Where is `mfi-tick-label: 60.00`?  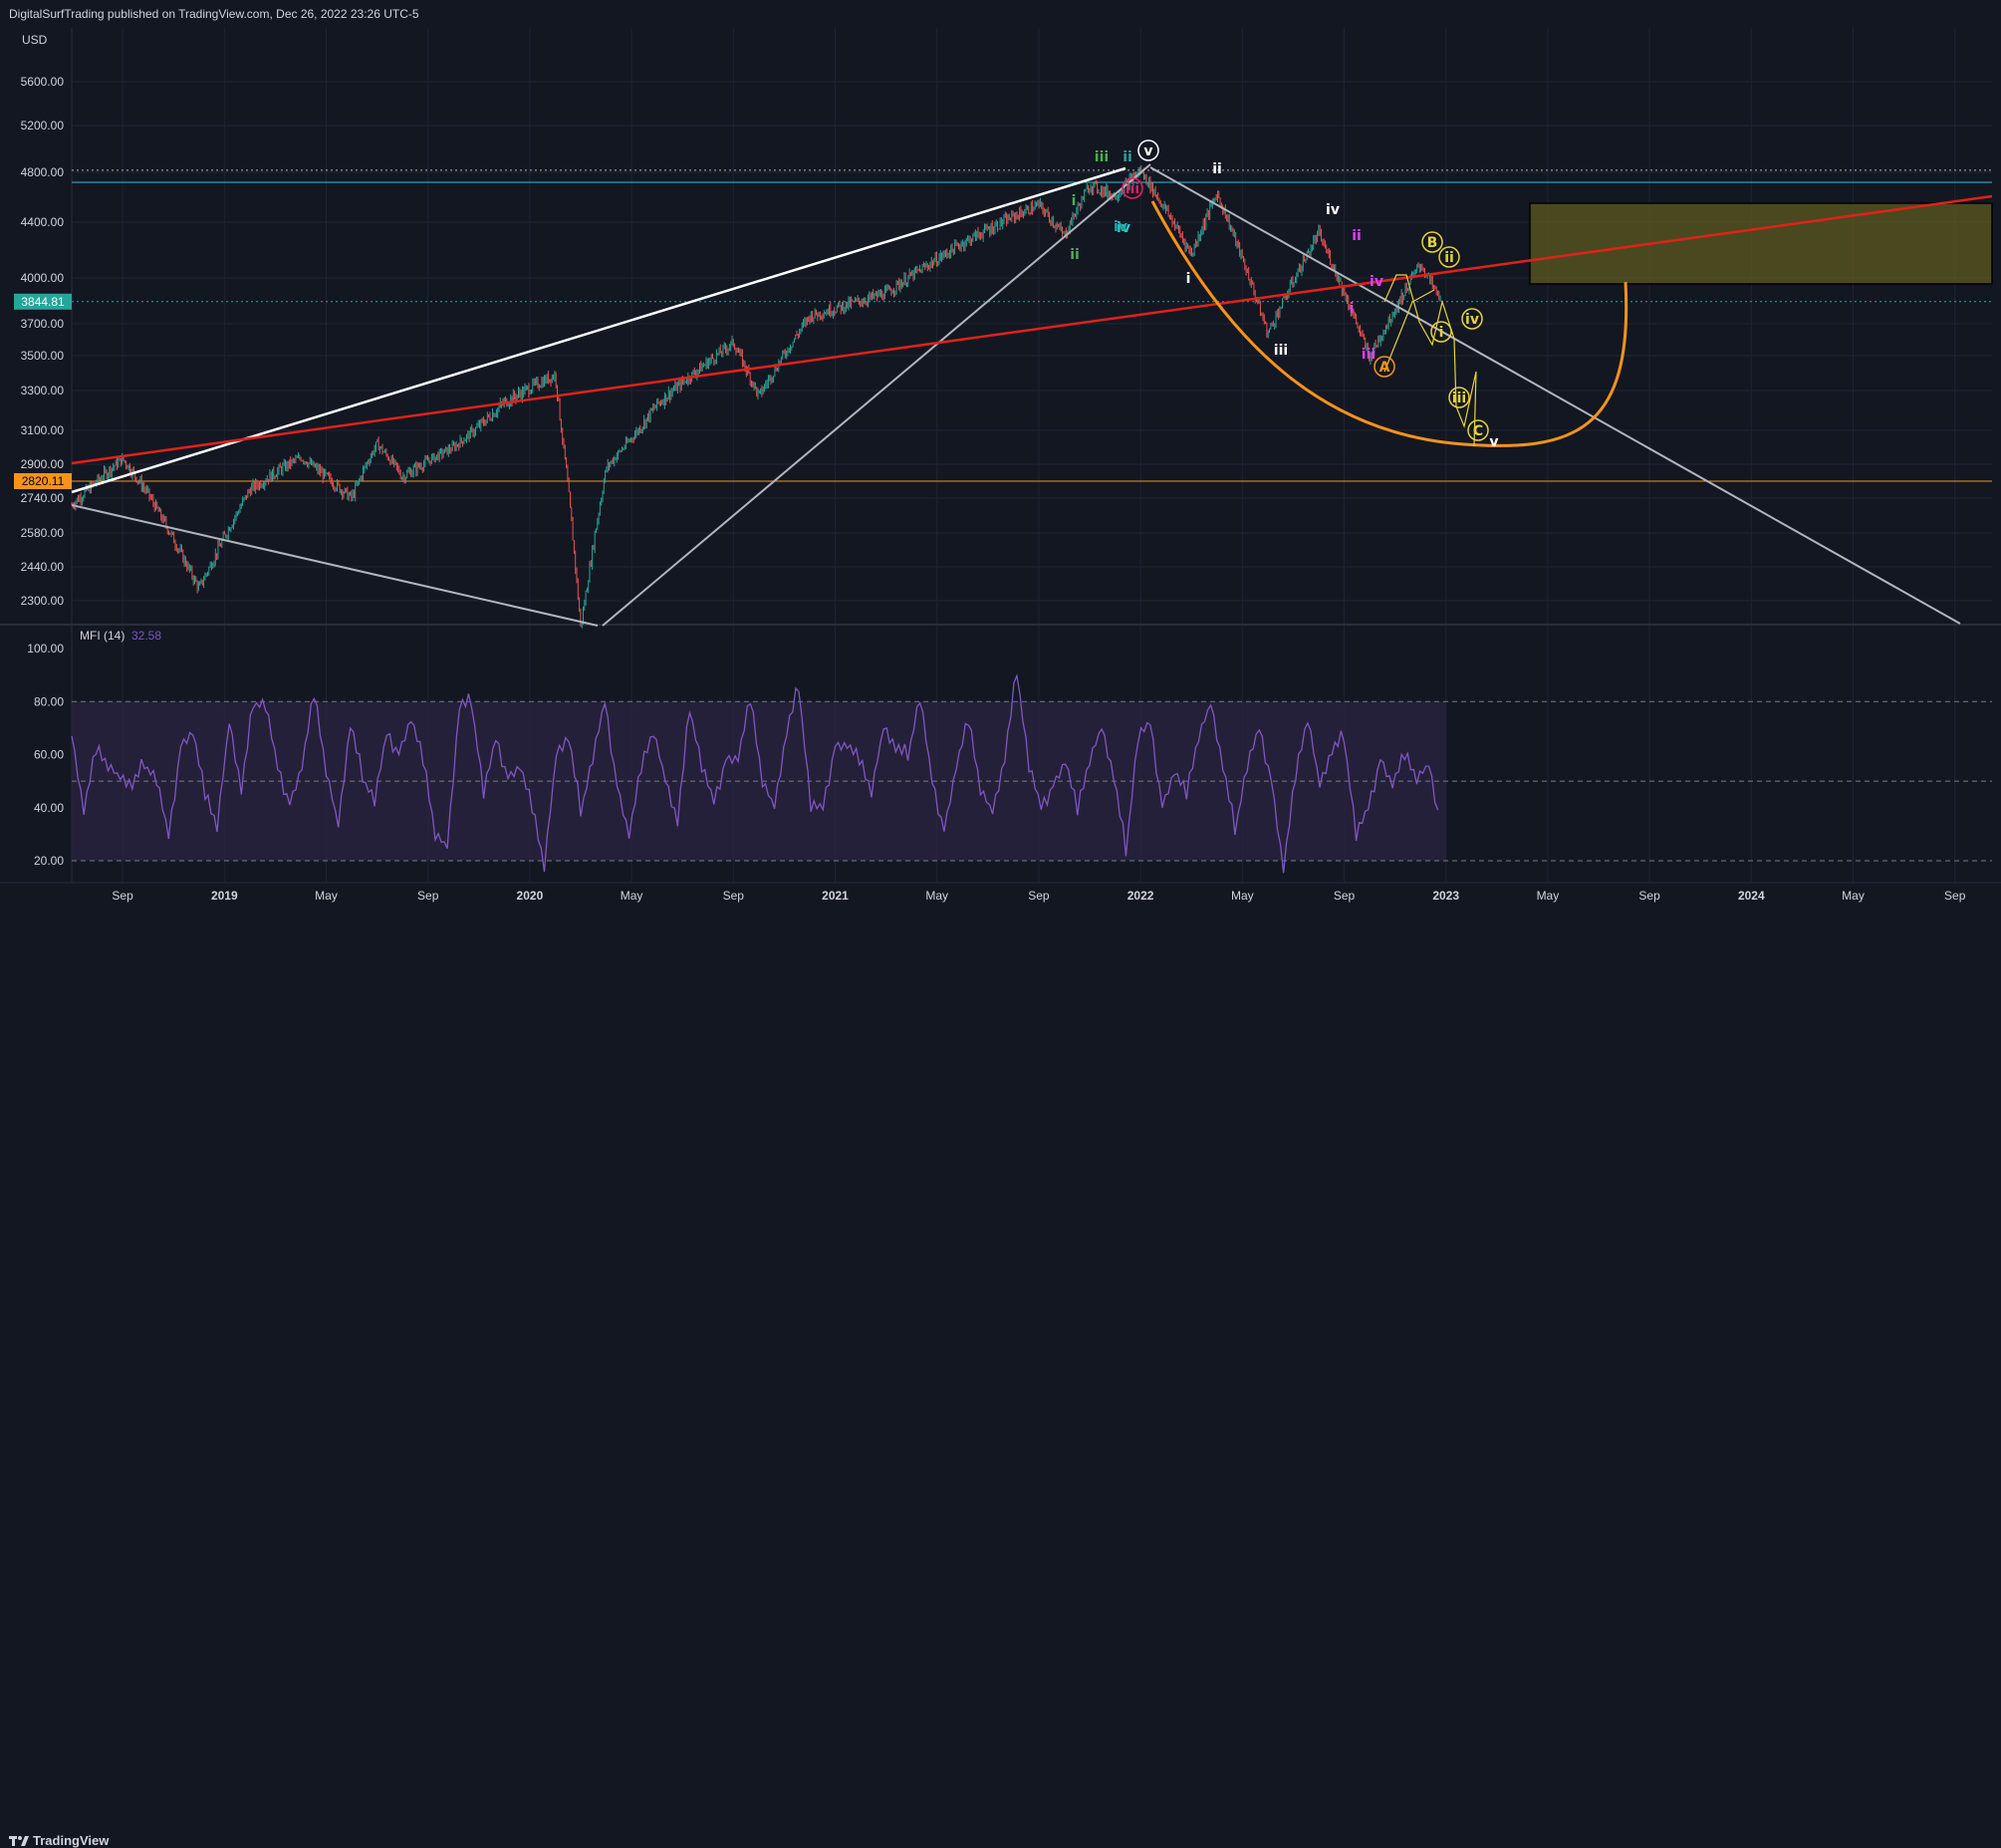
mfi-tick-label: 60.00 is located at coordinates (49, 755).